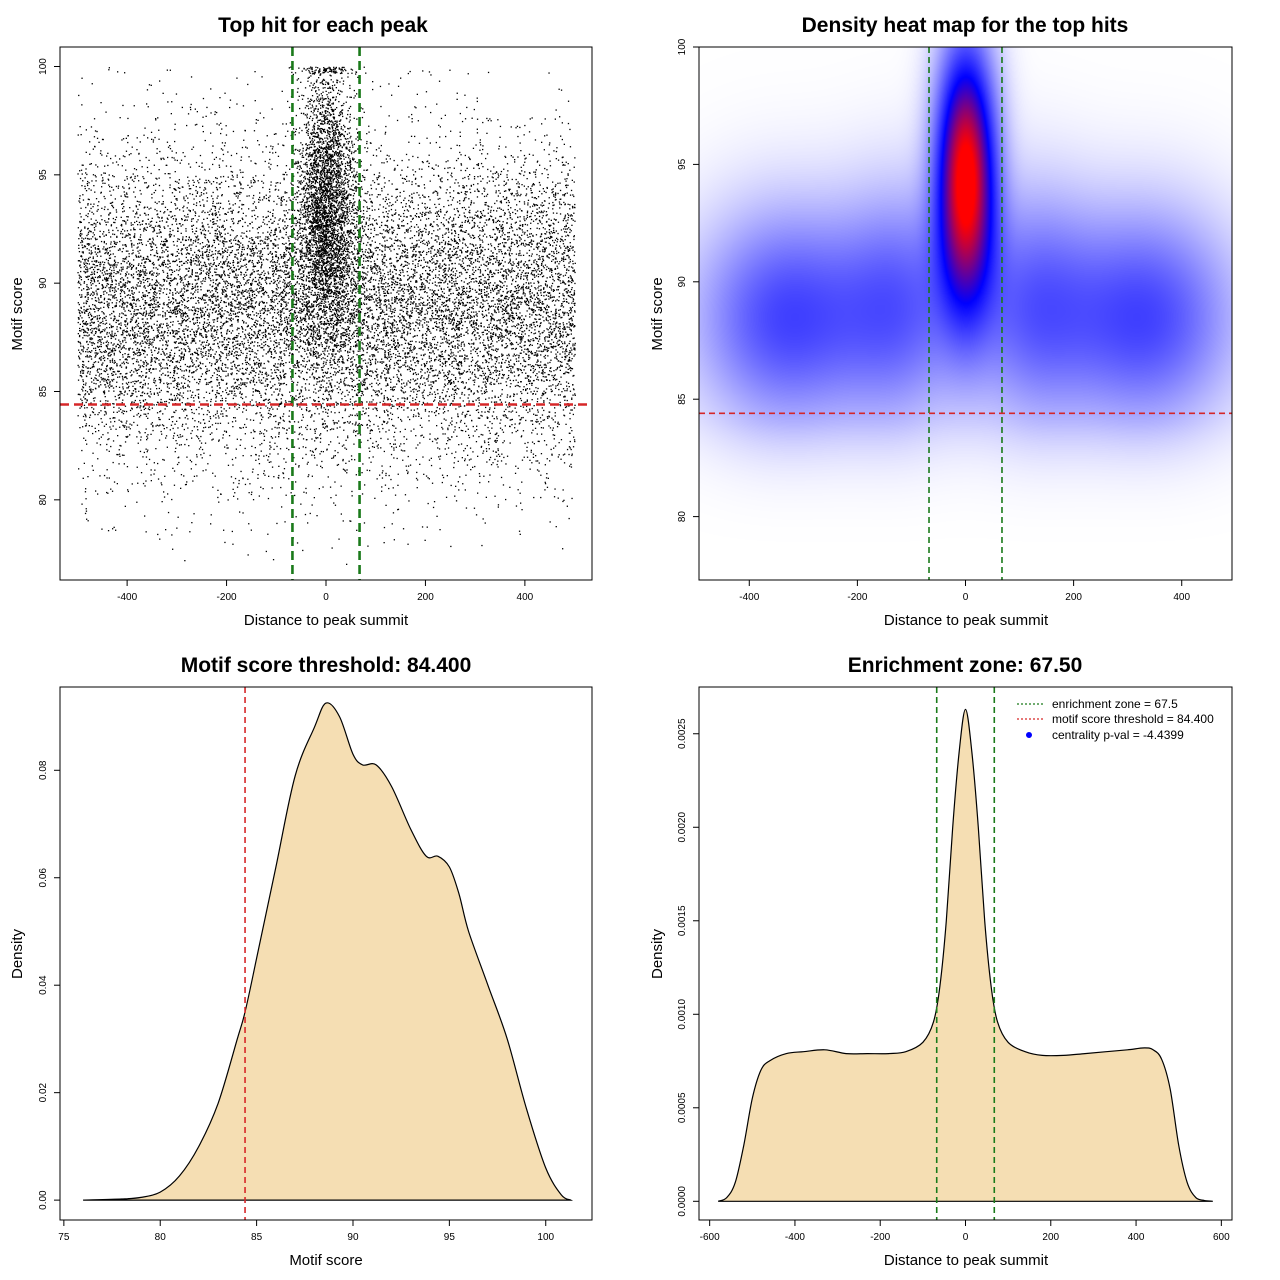 Image resolution: width=1280 pixels, height=1280 pixels. What do you see at coordinates (1133, 719) in the screenshot?
I see `legend-label-threshold: motif score threshold = 84.400` at bounding box center [1133, 719].